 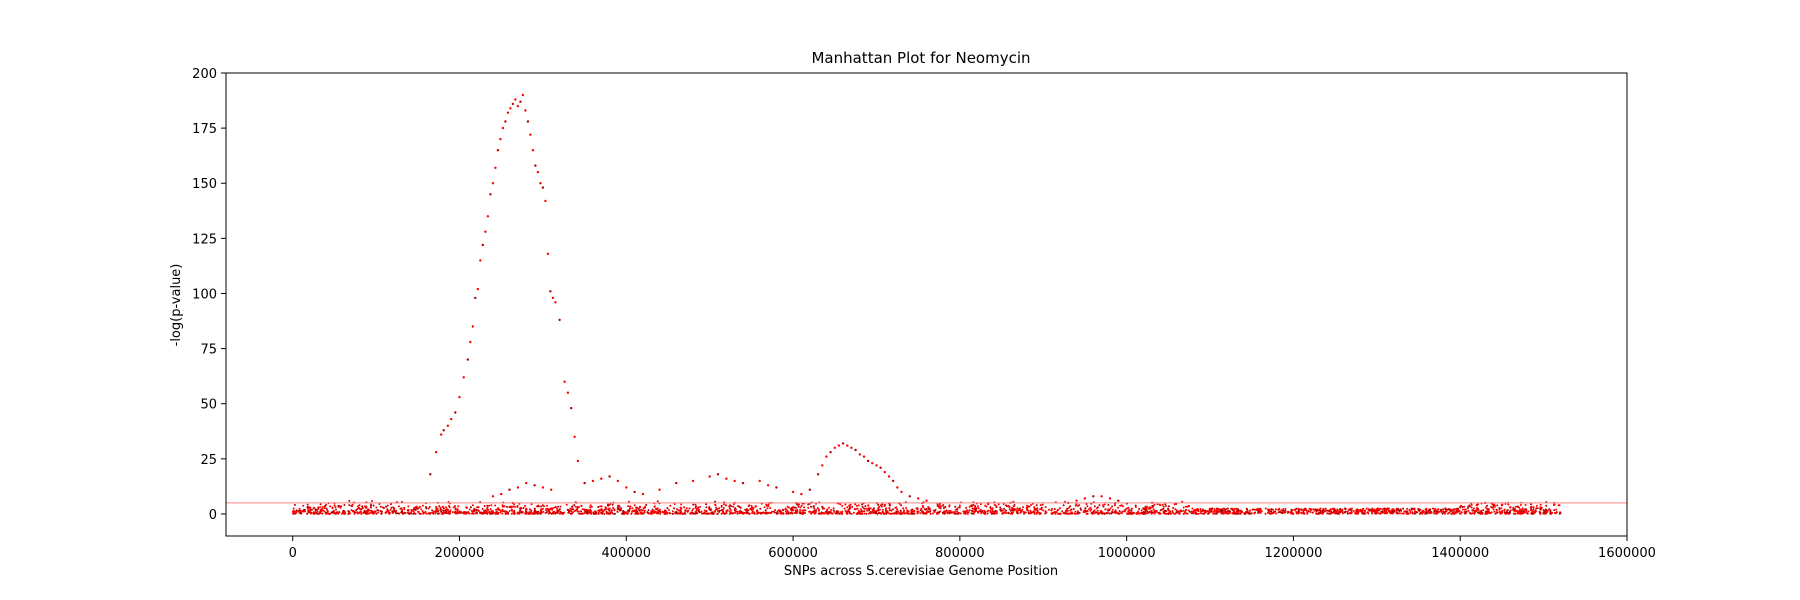 What do you see at coordinates (209, 295) in the screenshot?
I see `y-axis-ticks: 0 25 50 75 100 125 150 175 200` at bounding box center [209, 295].